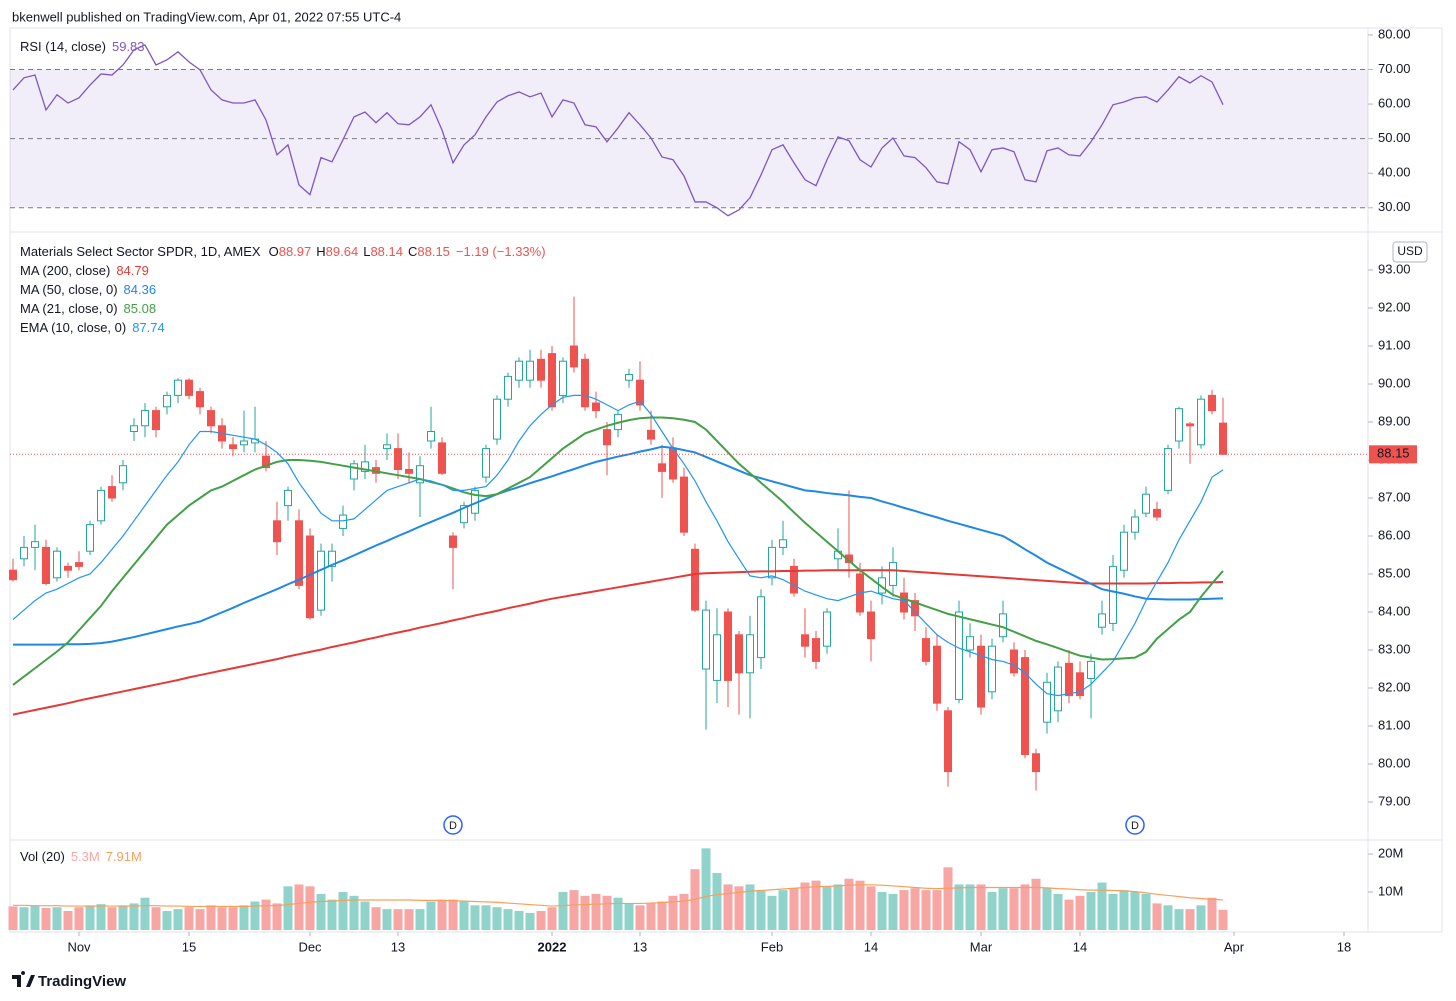  What do you see at coordinates (81, 856) in the screenshot?
I see `volume-legend: Vol (20) 5.3M 7.91M` at bounding box center [81, 856].